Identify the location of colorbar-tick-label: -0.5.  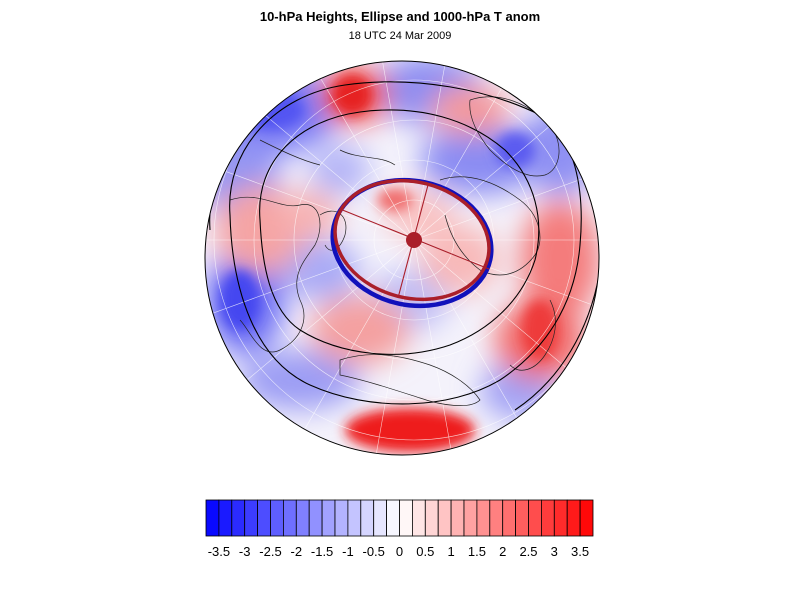
(373, 551).